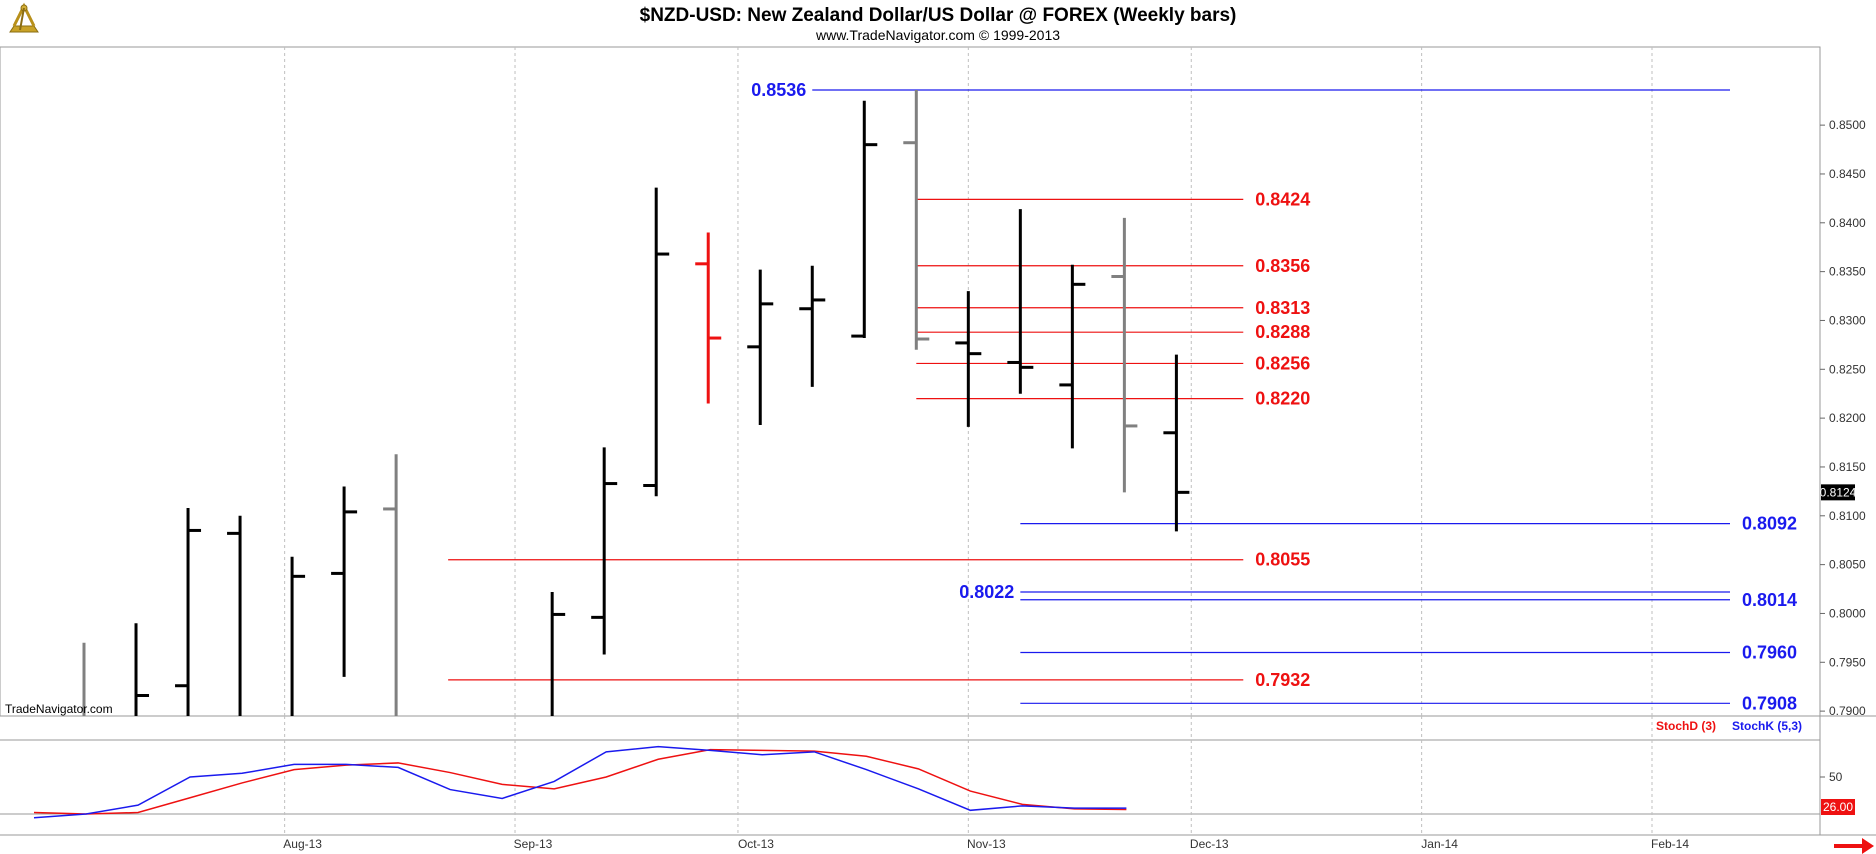 The height and width of the screenshot is (854, 1876). What do you see at coordinates (1282, 332) in the screenshot?
I see `level-label-0.8288: 0.8288` at bounding box center [1282, 332].